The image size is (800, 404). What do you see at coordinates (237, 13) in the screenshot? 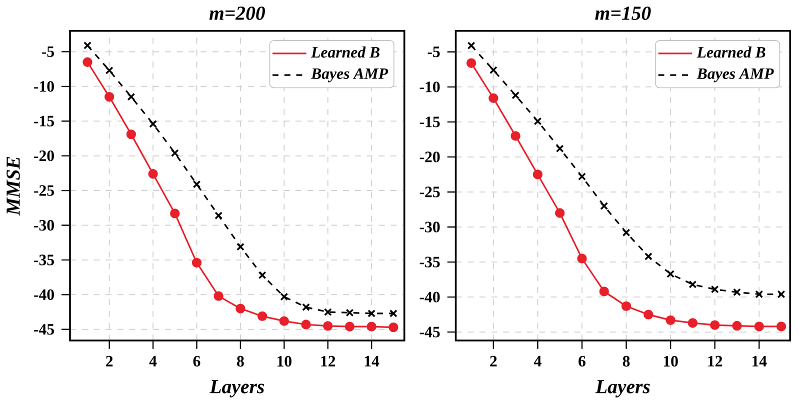
I see `chart-title: m=200` at bounding box center [237, 13].